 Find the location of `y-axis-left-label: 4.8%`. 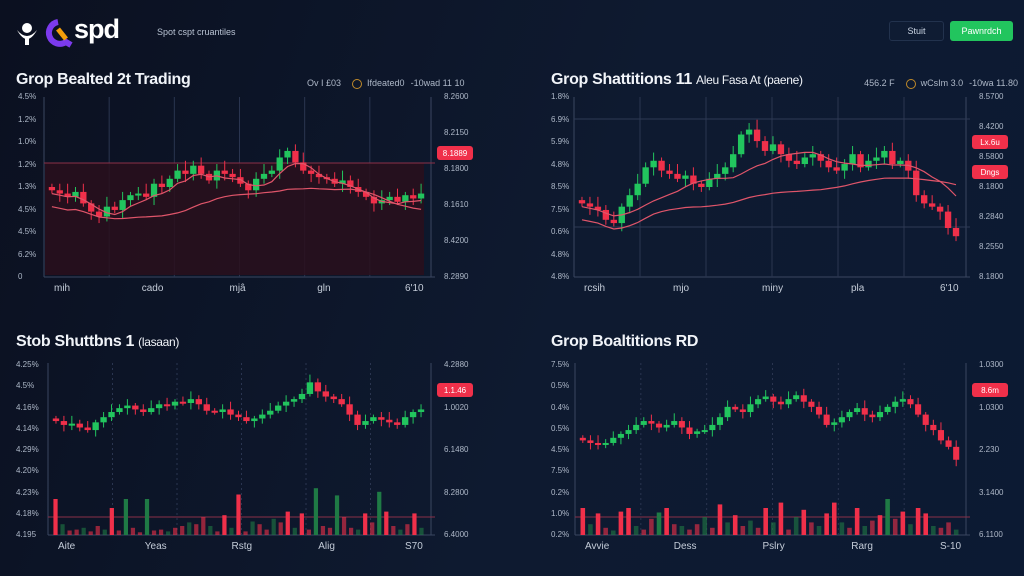

y-axis-left-label: 4.8% is located at coordinates (560, 276).